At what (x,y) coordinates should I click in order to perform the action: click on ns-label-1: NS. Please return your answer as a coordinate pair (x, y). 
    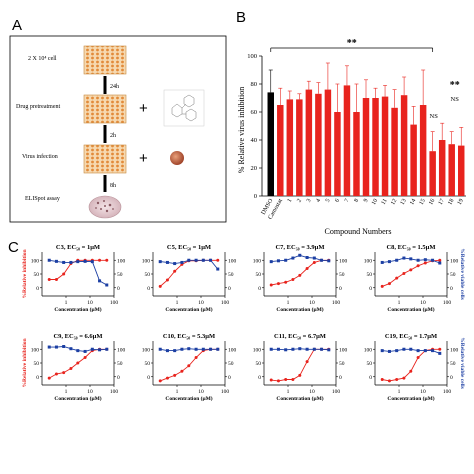
    Looking at the image, I should click on (434, 116).